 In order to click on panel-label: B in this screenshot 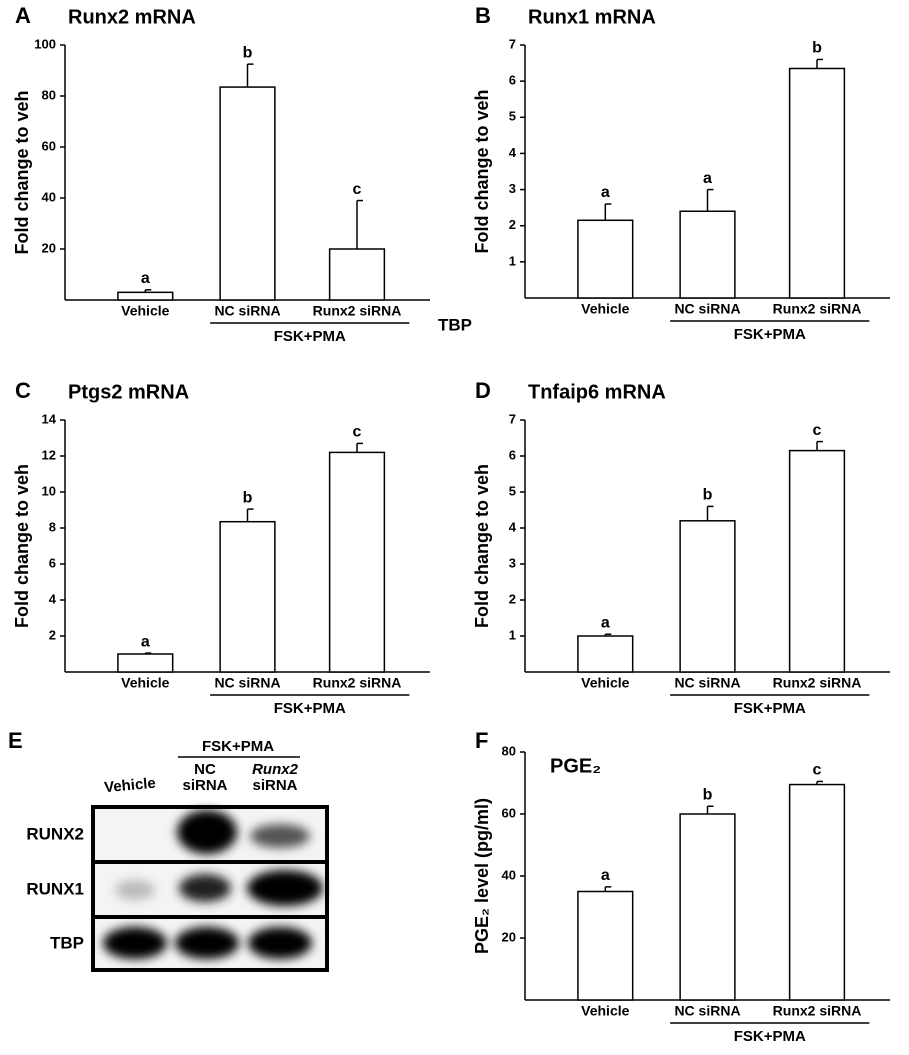, I will do `click(483, 15)`.